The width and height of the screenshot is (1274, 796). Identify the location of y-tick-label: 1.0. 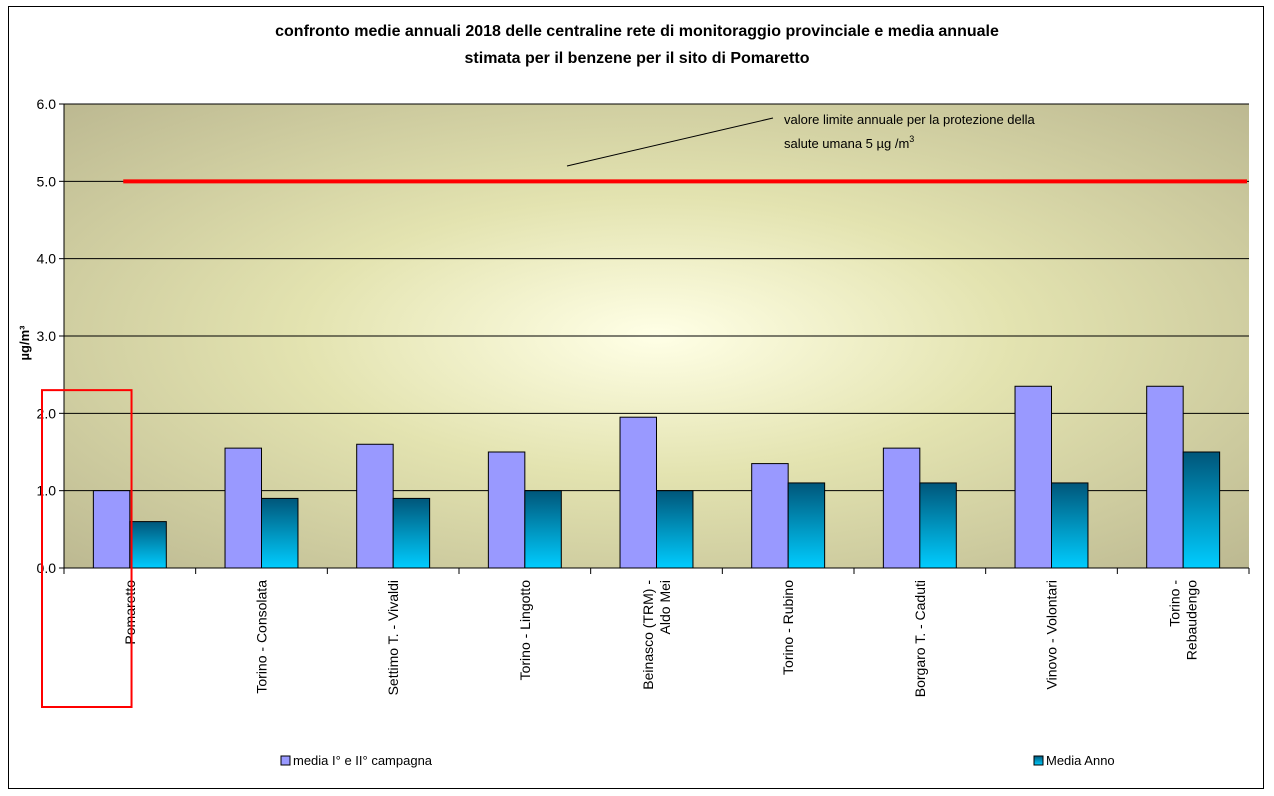
(47, 491).